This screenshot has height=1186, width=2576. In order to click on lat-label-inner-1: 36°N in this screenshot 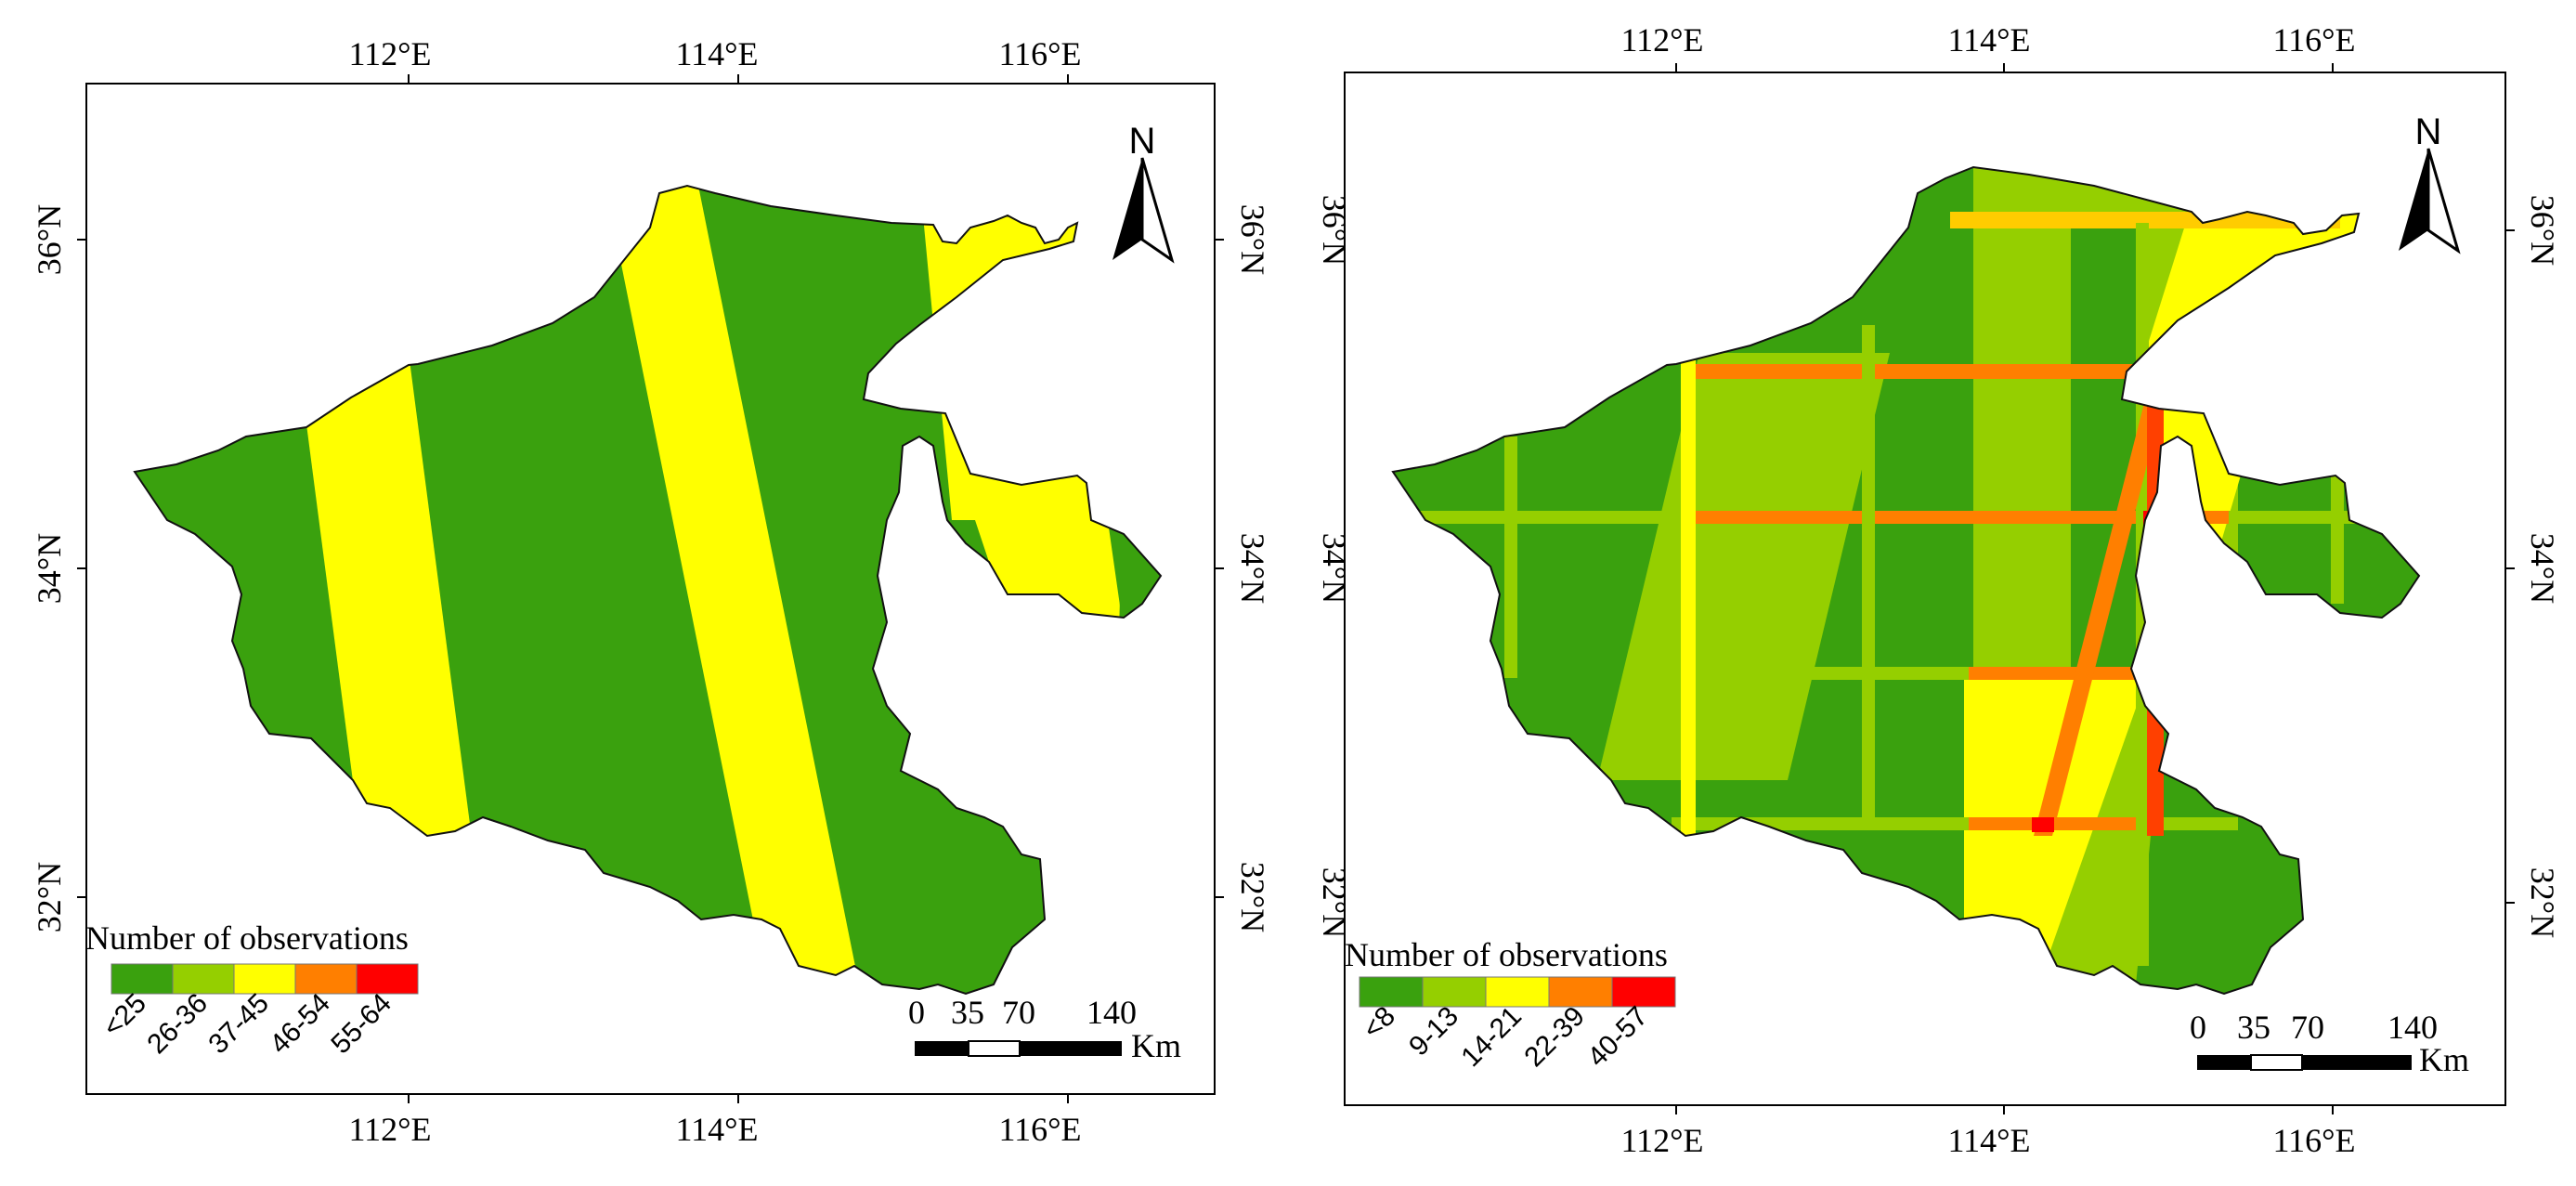, I will do `click(1335, 231)`.